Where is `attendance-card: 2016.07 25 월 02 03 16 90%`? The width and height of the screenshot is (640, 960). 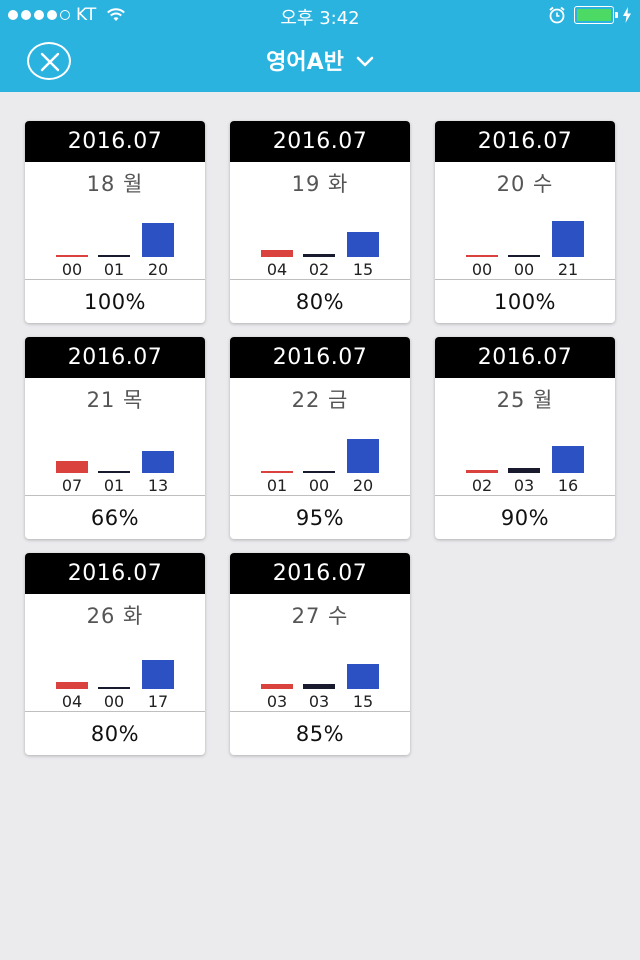 attendance-card: 2016.07 25 월 02 03 16 90% is located at coordinates (525, 438).